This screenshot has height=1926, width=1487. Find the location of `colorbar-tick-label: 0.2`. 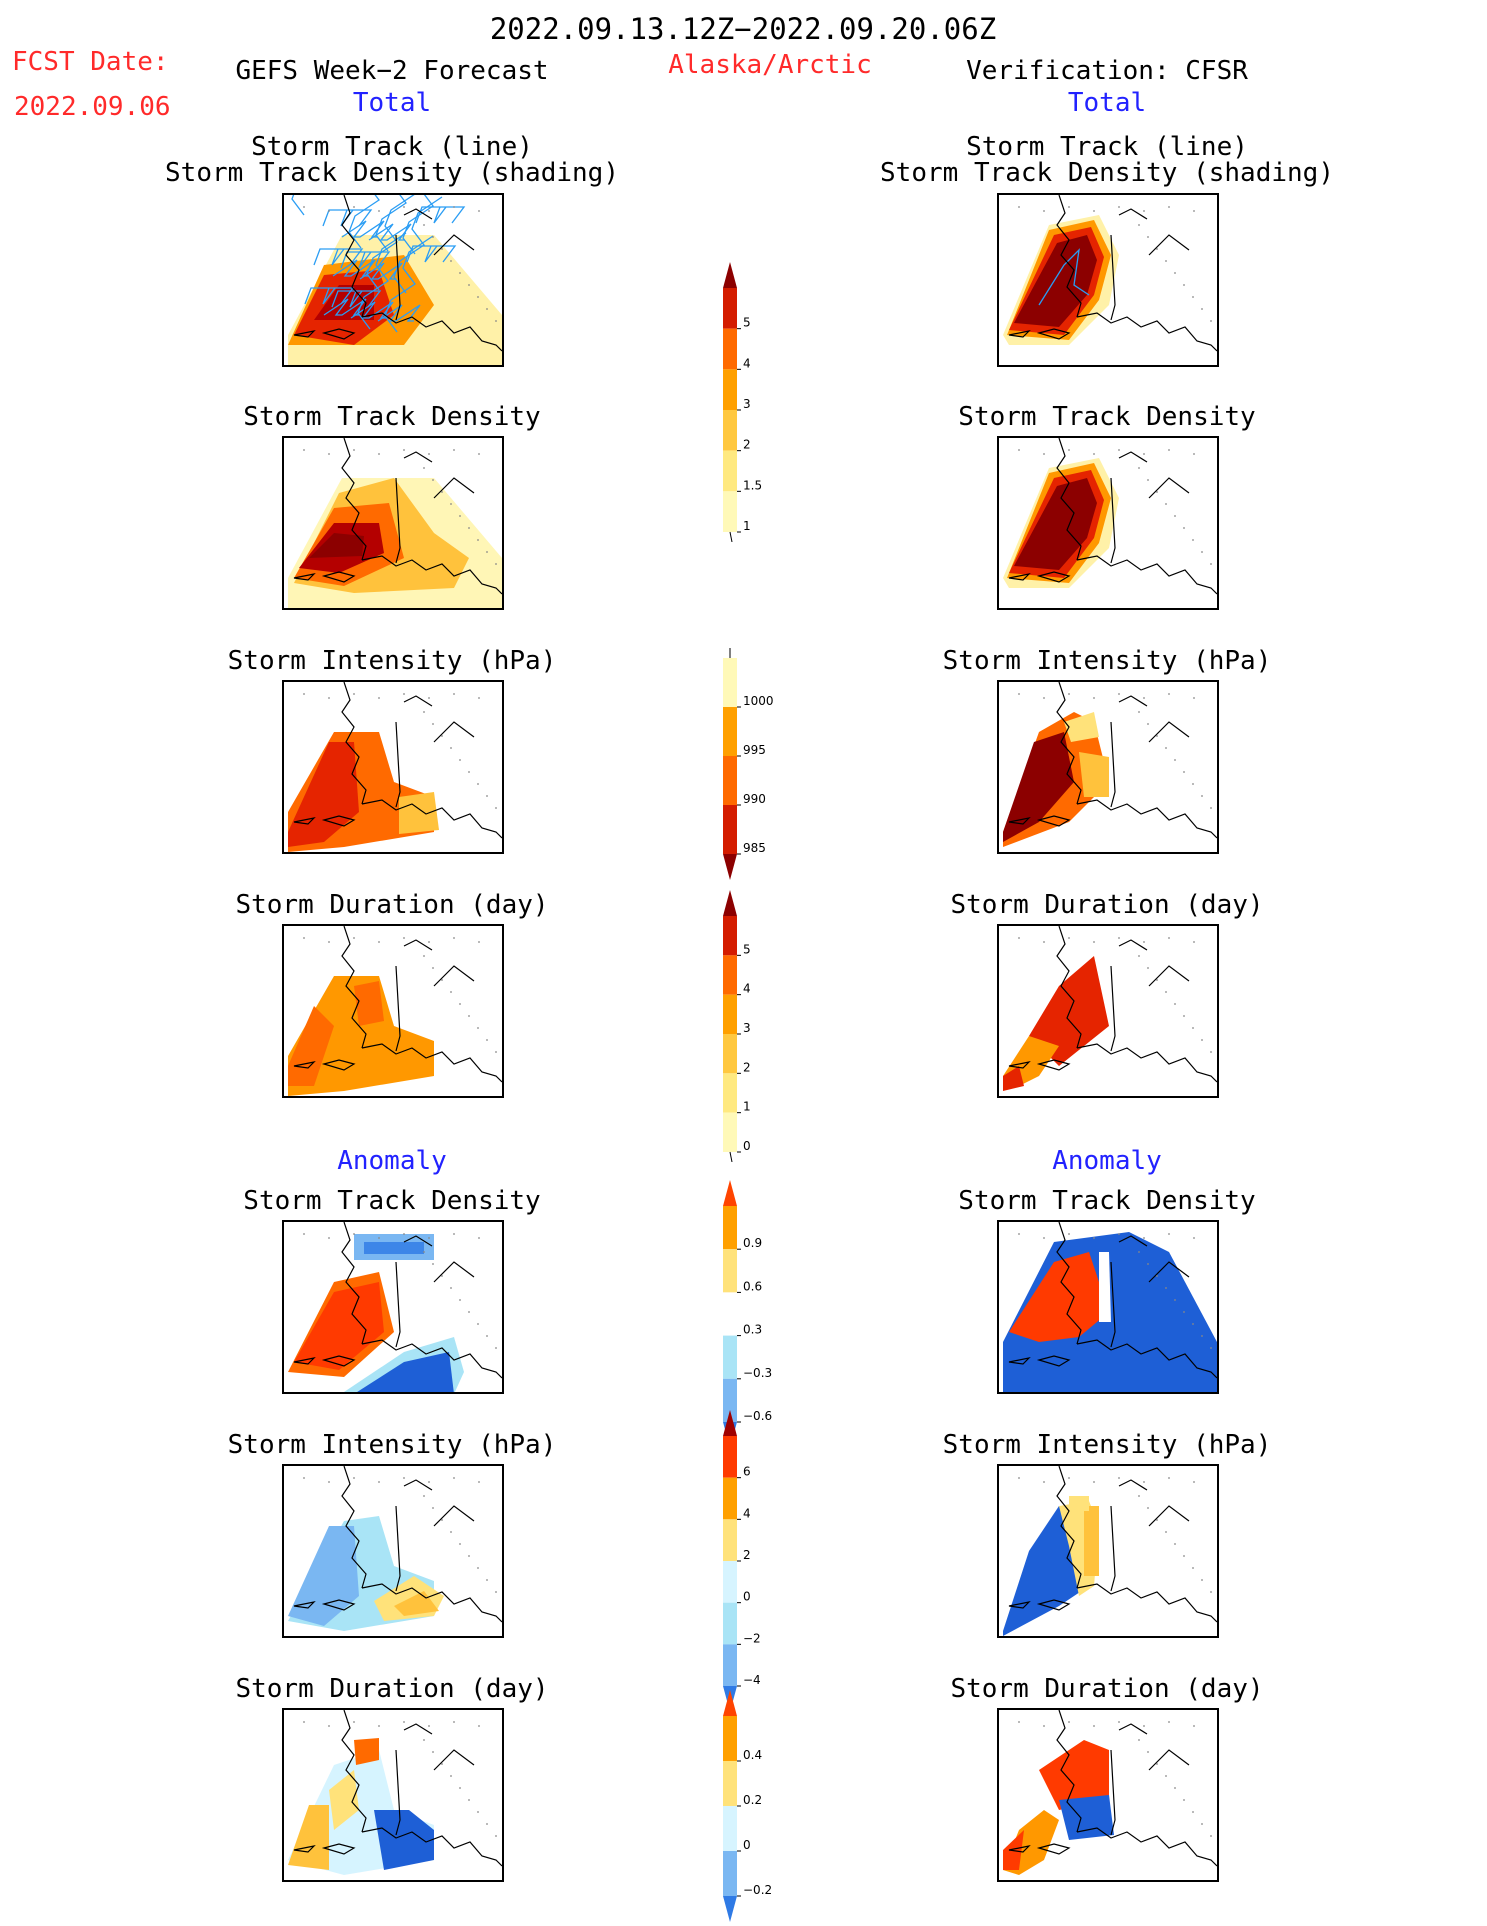

colorbar-tick-label: 0.2 is located at coordinates (752, 1800).